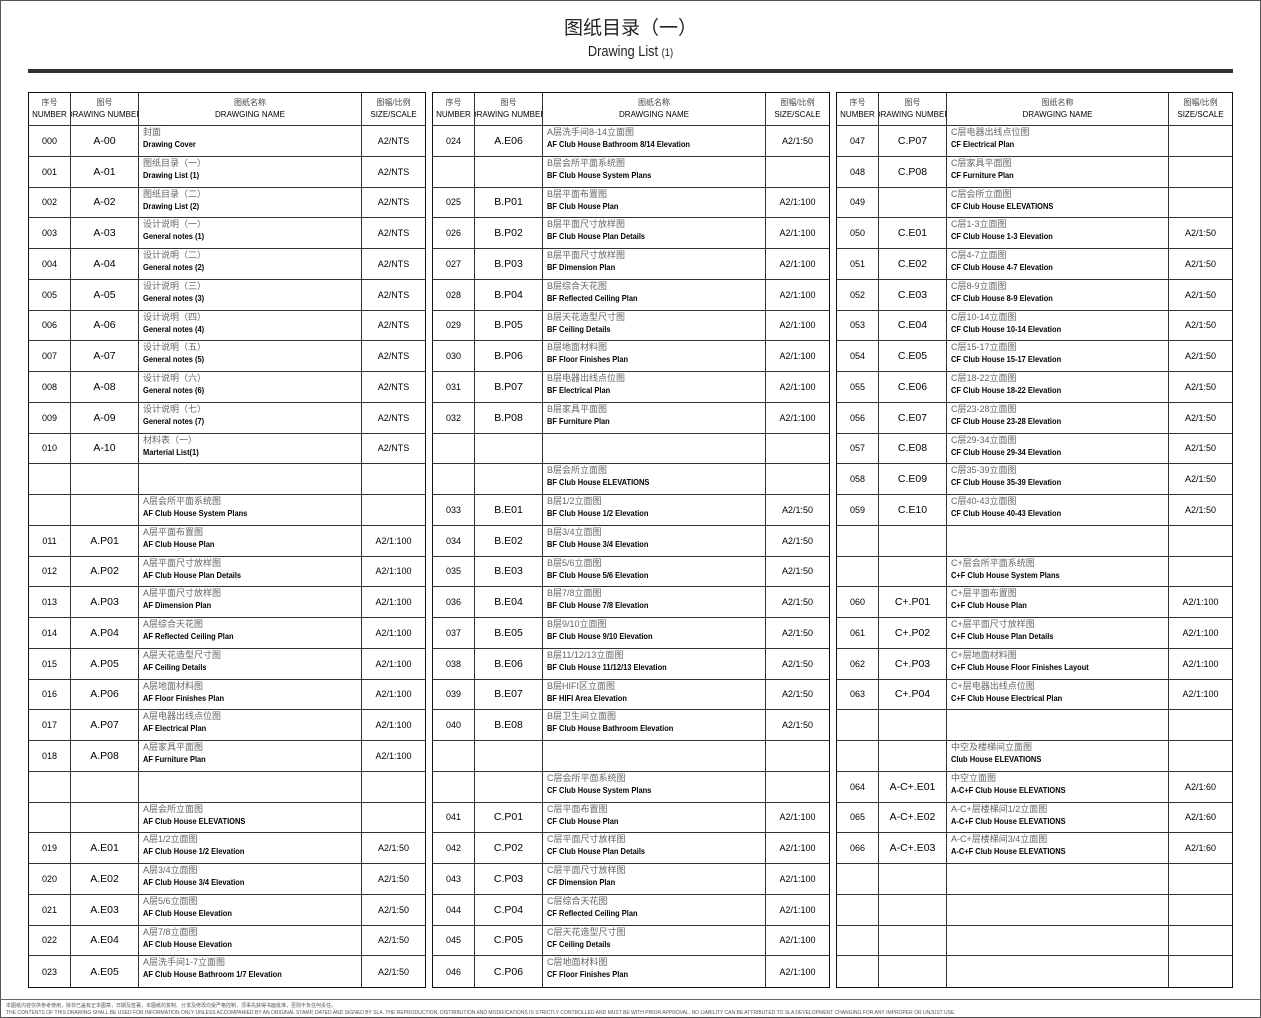  I want to click on drawing-name-en: C+F Club House Electrical Plan, so click(1007, 697).